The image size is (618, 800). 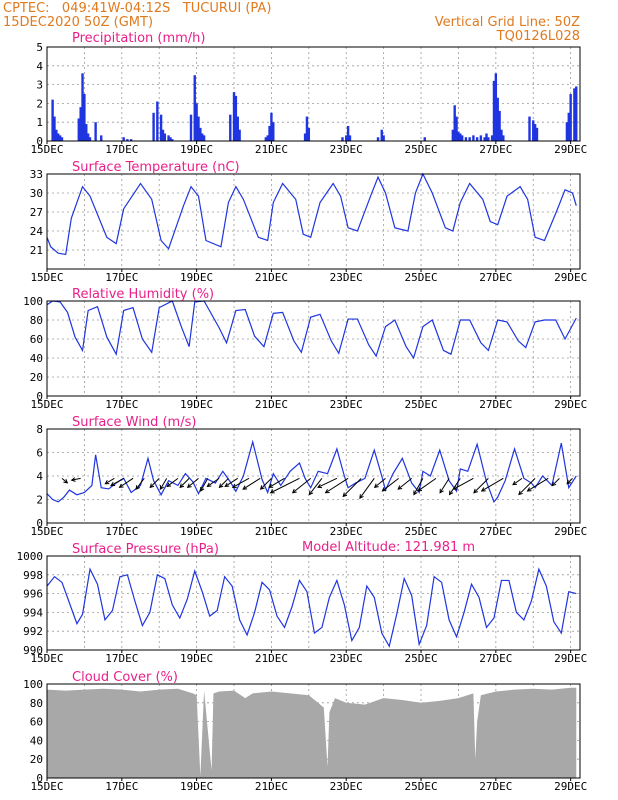 What do you see at coordinates (507, 22) in the screenshot?
I see `header-grid-line: Vertical Grid Line: 50Z` at bounding box center [507, 22].